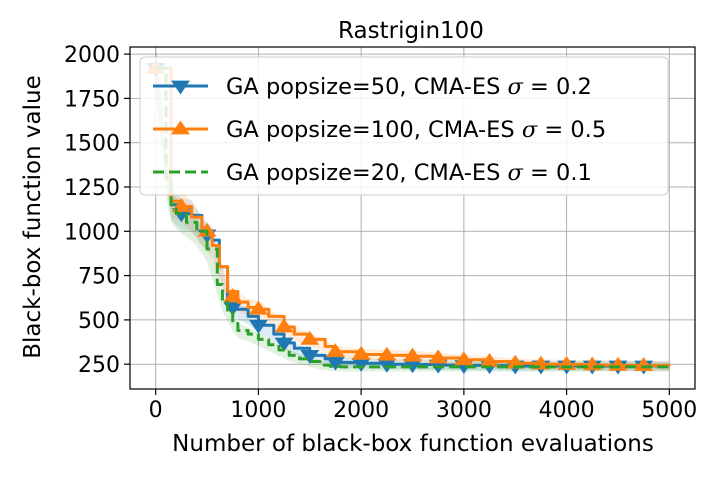 This screenshot has width=720, height=480. I want to click on legend-marker-ga-popsize-50-cma-es, so click(180, 87).